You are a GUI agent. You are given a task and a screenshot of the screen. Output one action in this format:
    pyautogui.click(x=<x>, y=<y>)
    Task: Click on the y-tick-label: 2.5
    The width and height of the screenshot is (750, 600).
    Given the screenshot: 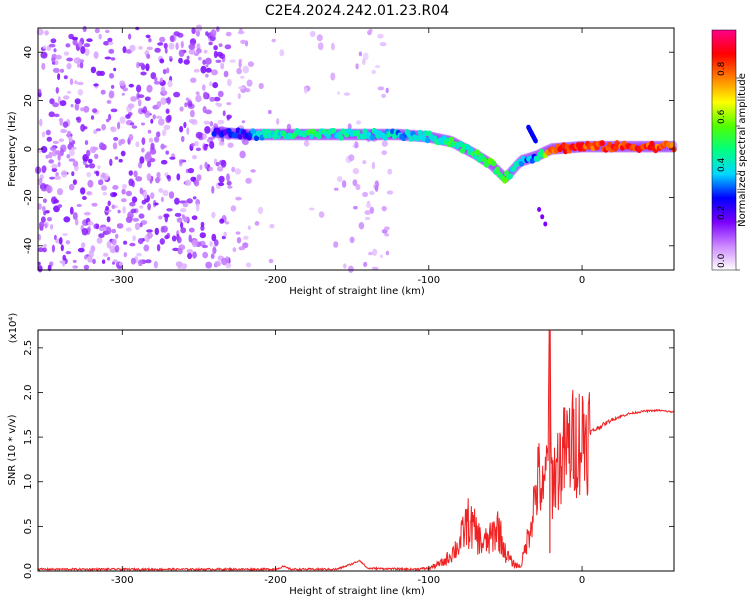 What is the action you would take?
    pyautogui.click(x=28, y=348)
    